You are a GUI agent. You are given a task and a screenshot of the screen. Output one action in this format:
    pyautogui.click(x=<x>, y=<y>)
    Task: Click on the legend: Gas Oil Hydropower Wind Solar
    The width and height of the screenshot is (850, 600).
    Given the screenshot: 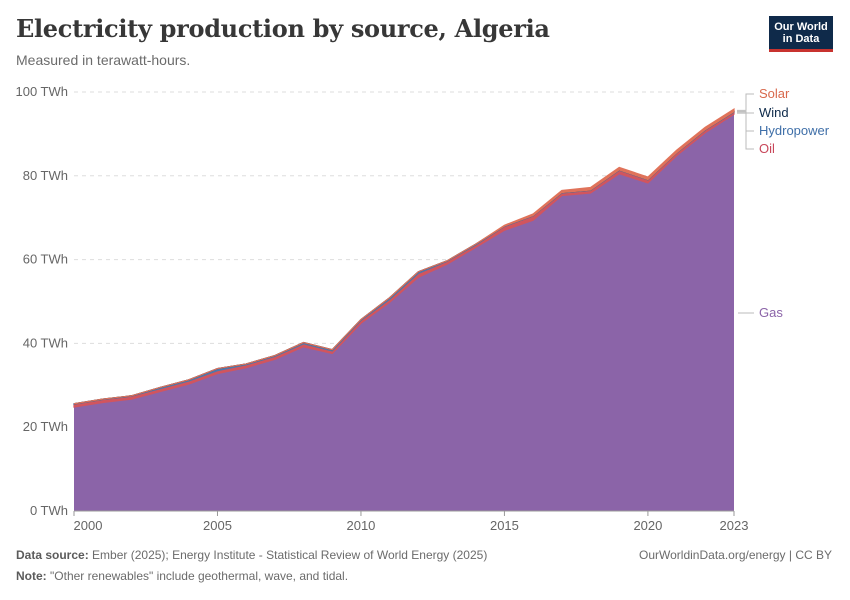 What is the action you would take?
    pyautogui.click(x=783, y=203)
    